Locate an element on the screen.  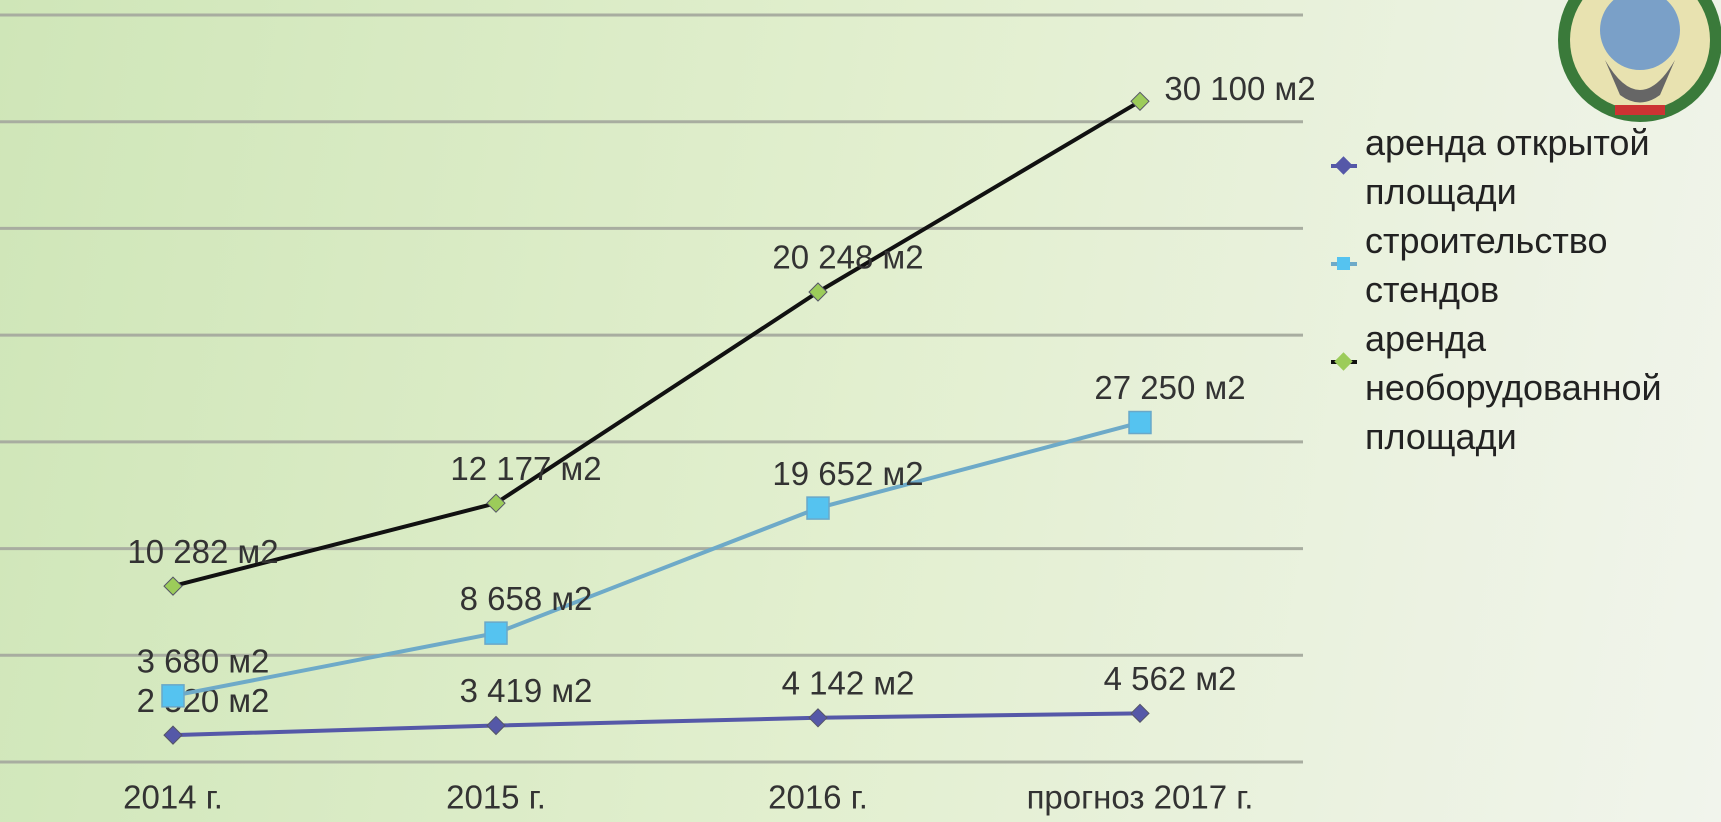
emblem is located at coordinates (1639, 61).